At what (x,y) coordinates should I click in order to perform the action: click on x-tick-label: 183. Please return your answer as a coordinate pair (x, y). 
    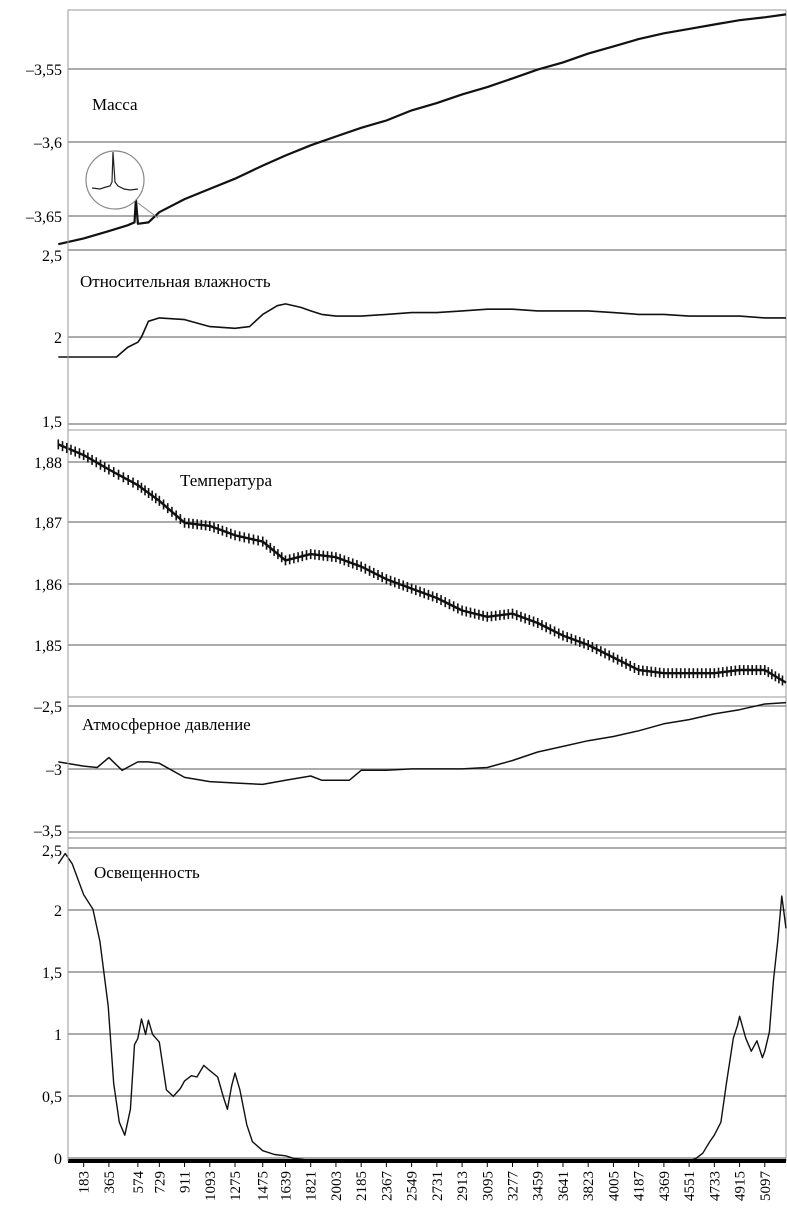
    Looking at the image, I should click on (85, 1182).